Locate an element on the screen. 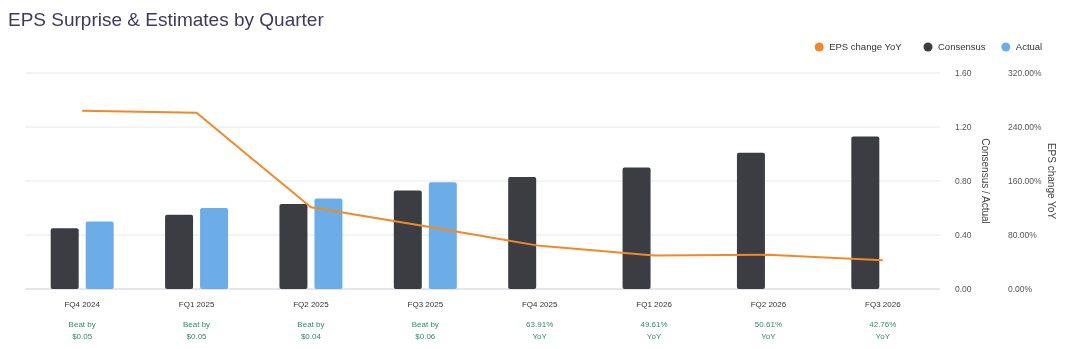 The height and width of the screenshot is (349, 1080). y-tick-label: 1.60 is located at coordinates (963, 72).